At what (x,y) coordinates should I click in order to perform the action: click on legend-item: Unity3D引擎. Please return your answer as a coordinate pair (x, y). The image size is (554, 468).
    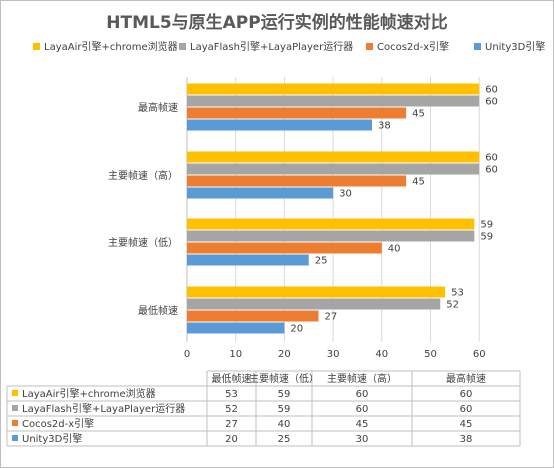
    Looking at the image, I should click on (509, 48).